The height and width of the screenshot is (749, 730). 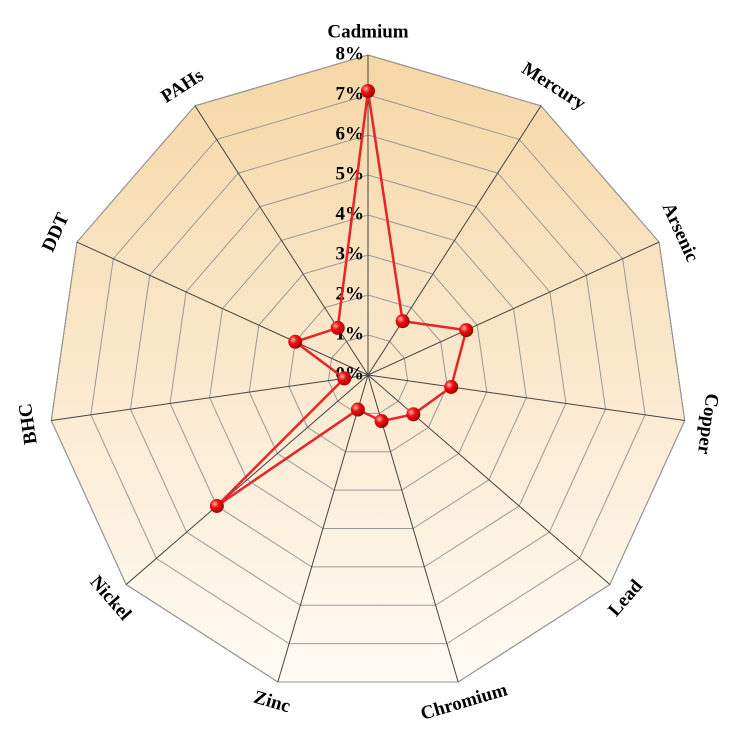 What do you see at coordinates (680, 232) in the screenshot?
I see `category-label: Arsenic` at bounding box center [680, 232].